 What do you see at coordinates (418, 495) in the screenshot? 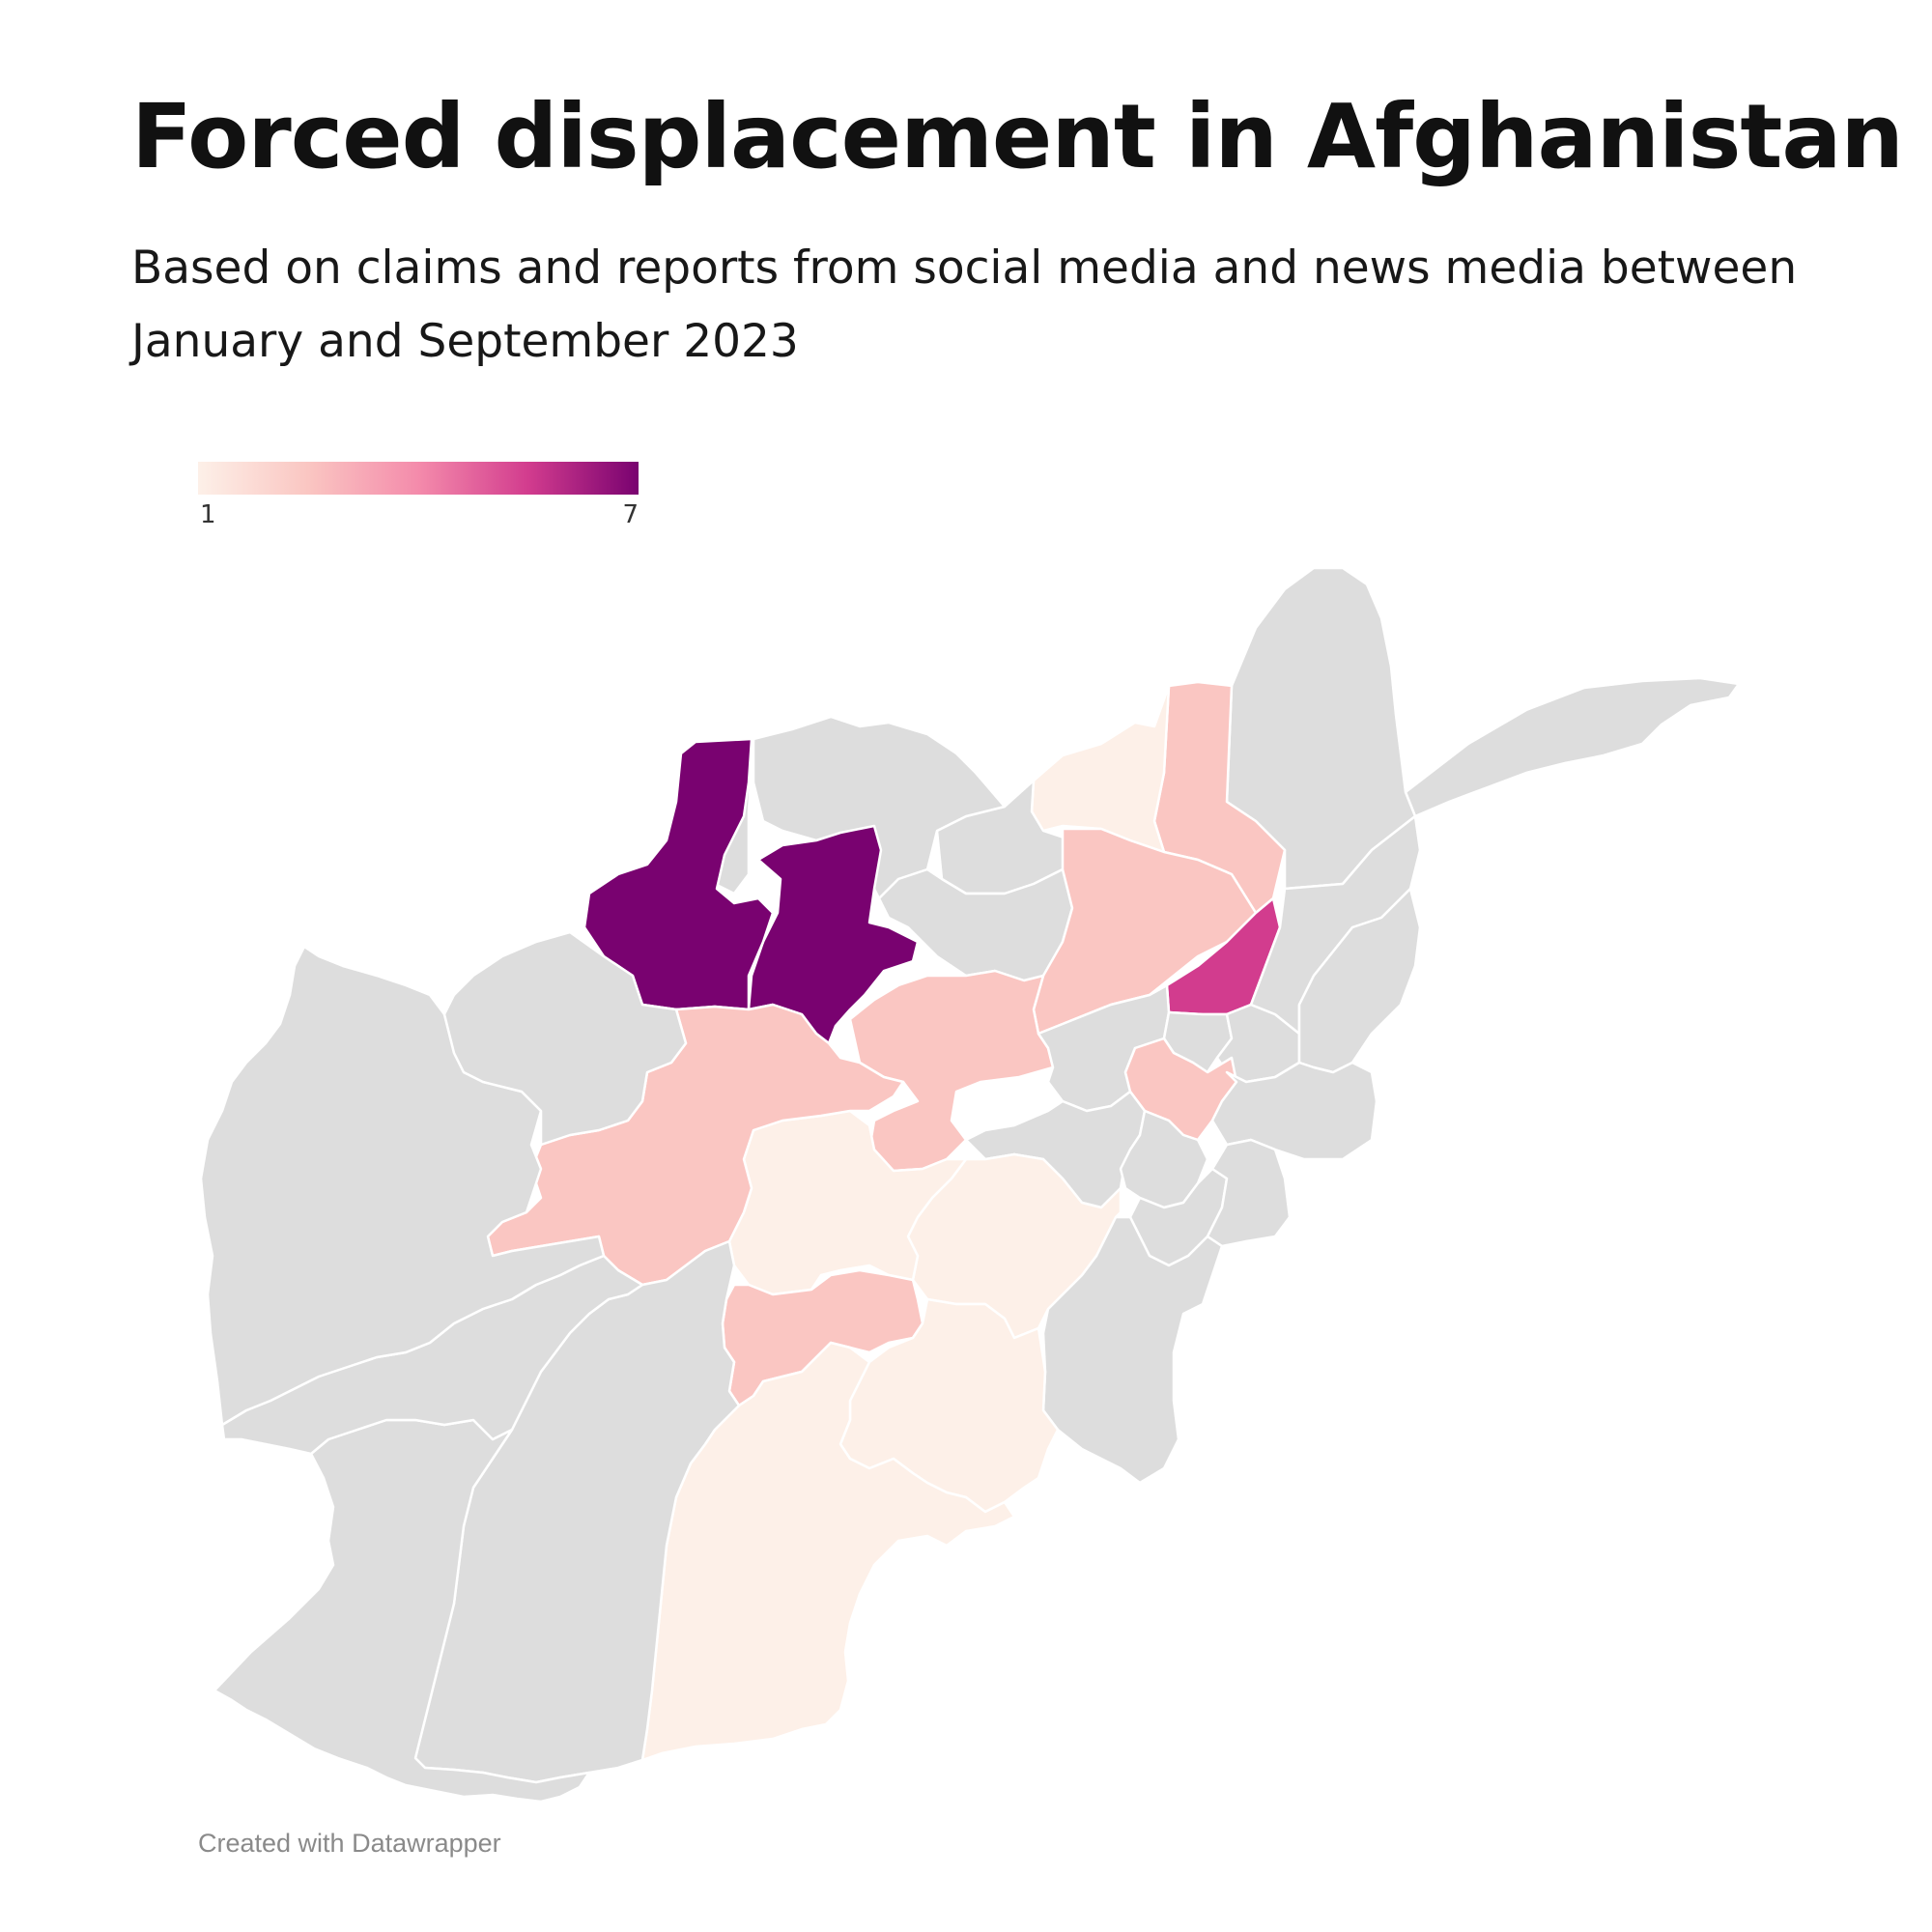
I see `color-legend: 1 7` at bounding box center [418, 495].